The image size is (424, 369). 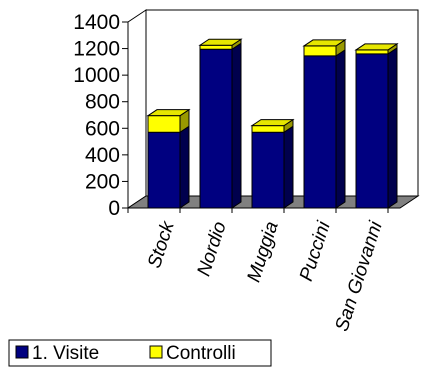 I want to click on x-label-san-giovanni: San Giovanni, so click(x=359, y=276).